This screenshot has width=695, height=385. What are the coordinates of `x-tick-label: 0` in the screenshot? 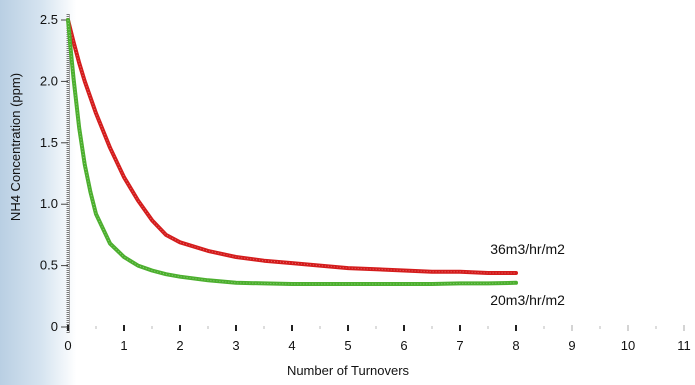 It's located at (67, 345).